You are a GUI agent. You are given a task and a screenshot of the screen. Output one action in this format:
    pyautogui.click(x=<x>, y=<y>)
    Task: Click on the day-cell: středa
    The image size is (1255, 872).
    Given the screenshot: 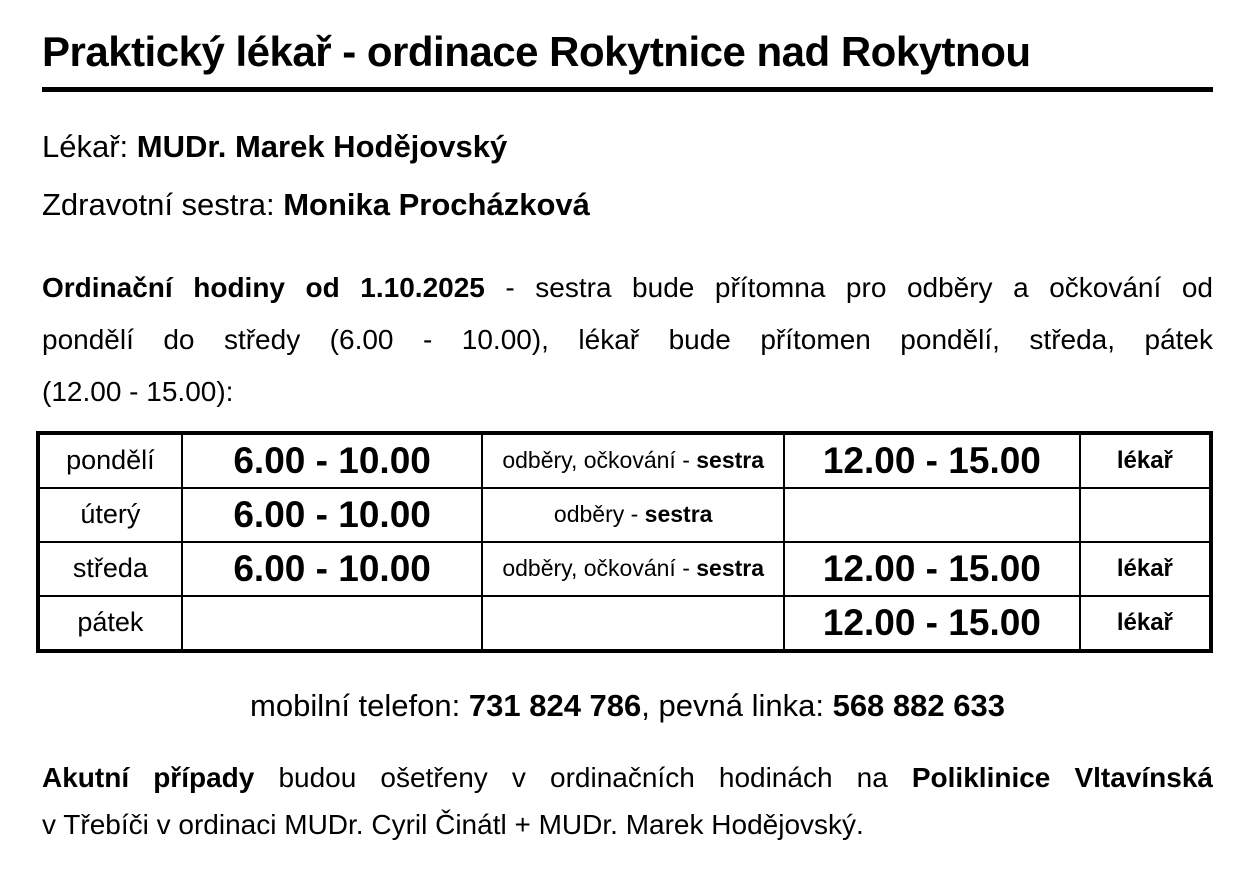 What is the action you would take?
    pyautogui.click(x=110, y=568)
    